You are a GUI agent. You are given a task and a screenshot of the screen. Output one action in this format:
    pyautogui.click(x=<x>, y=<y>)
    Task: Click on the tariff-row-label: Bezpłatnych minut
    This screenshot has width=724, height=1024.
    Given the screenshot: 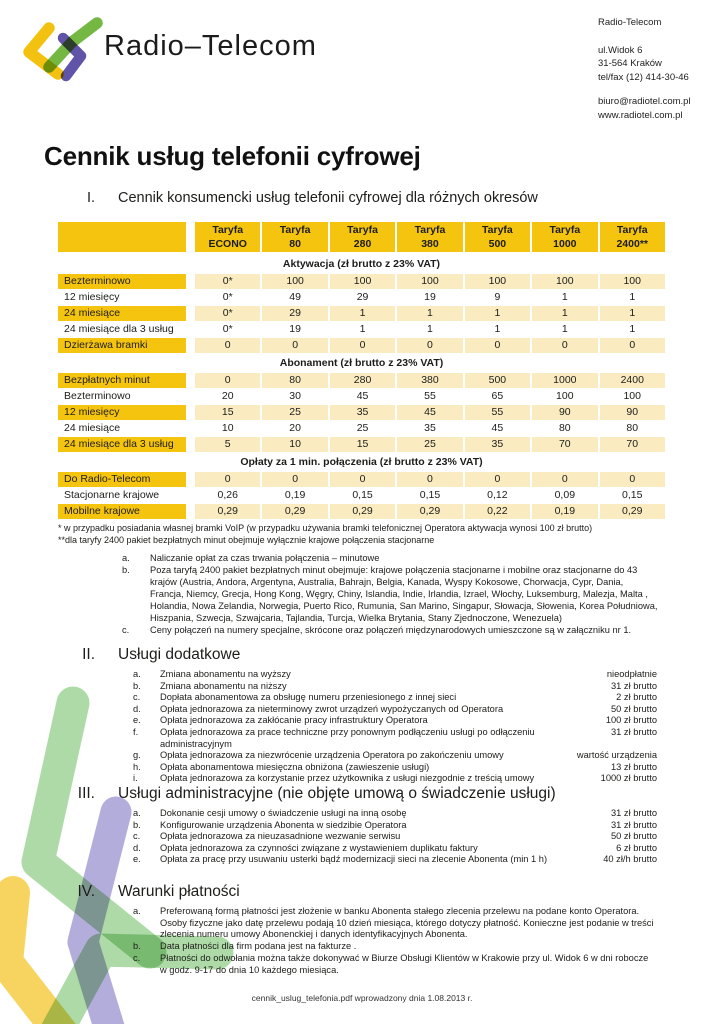 What is the action you would take?
    pyautogui.click(x=122, y=380)
    